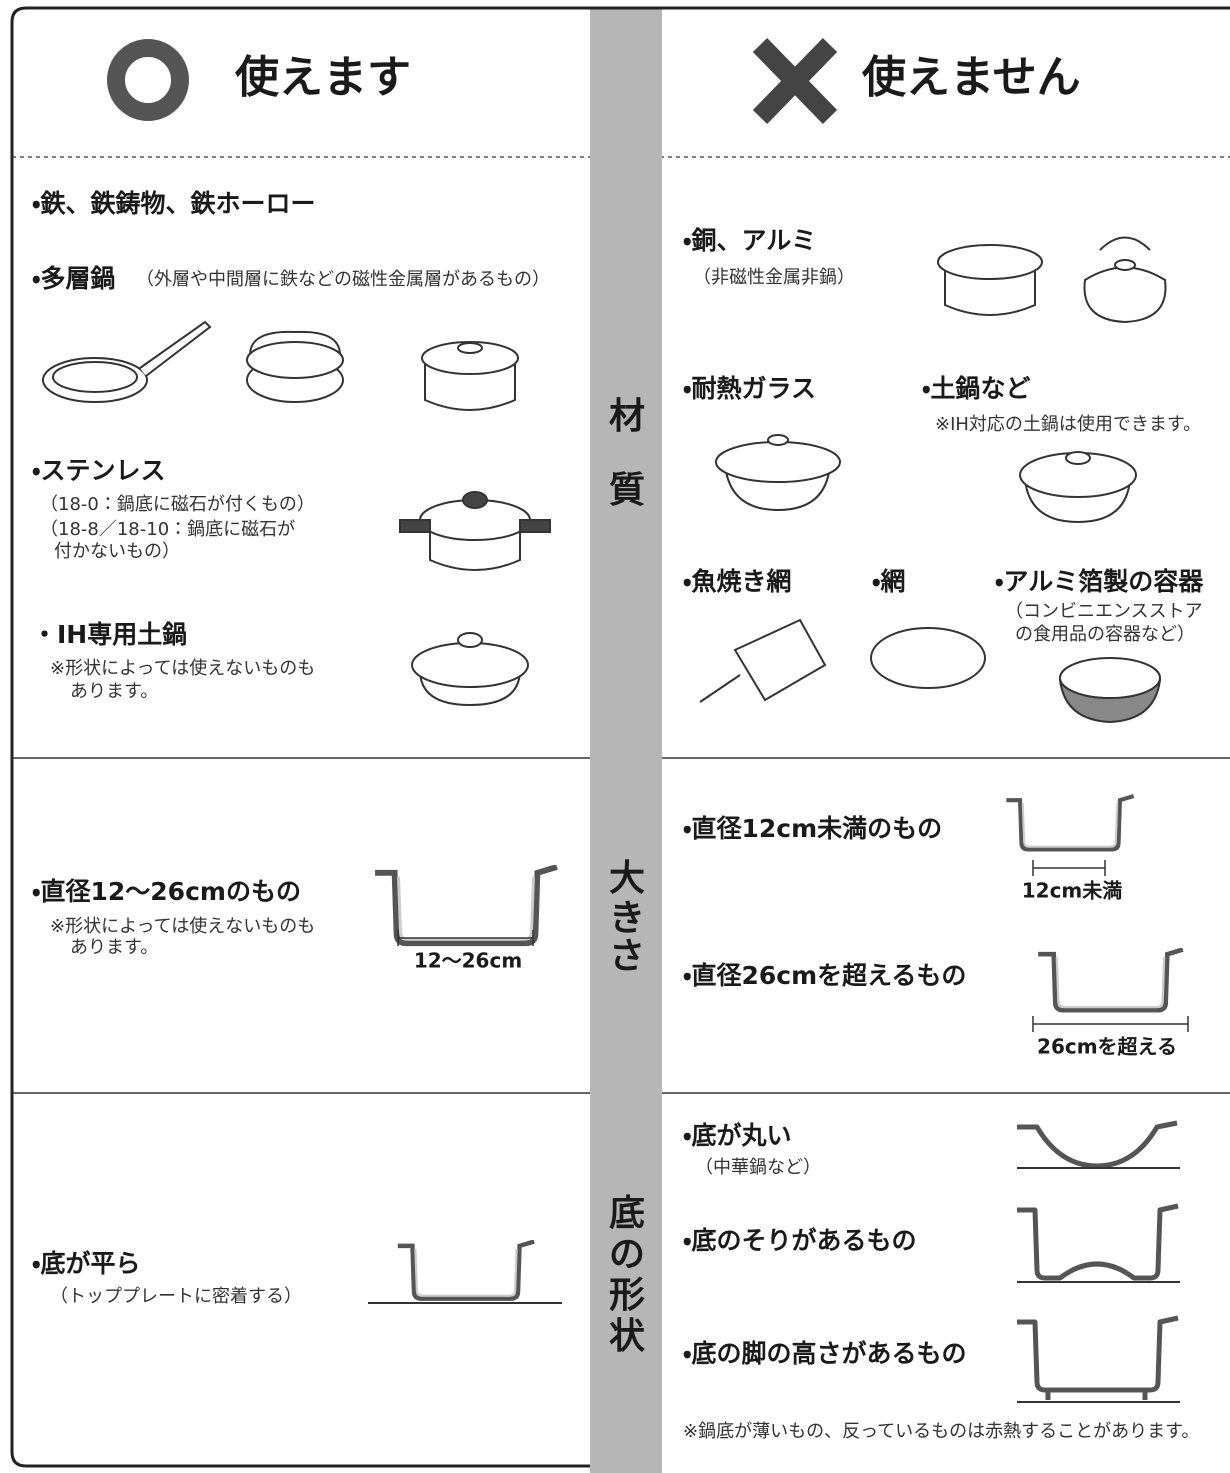 The image size is (1230, 1473). I want to click on item-title: ・直径12cm未満のもの, so click(812, 828).